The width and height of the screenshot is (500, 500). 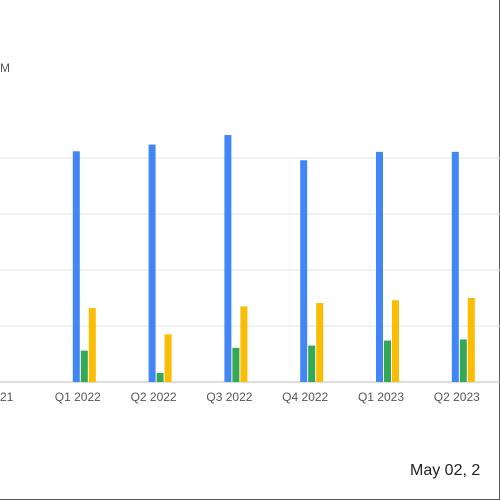 What do you see at coordinates (229, 397) in the screenshot?
I see `x-tick-label: Q3 2022` at bounding box center [229, 397].